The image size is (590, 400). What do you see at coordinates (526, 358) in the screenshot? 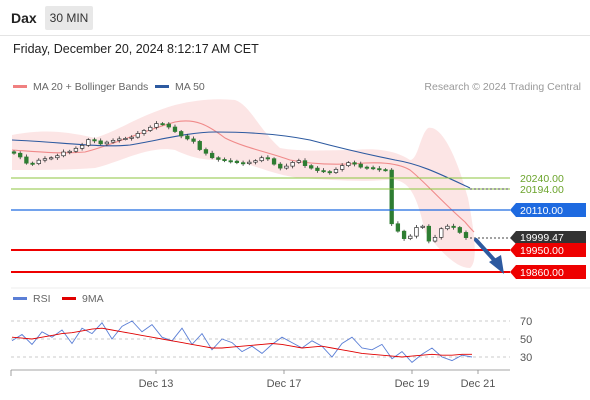
I see `rsi-tick-30: 30` at bounding box center [526, 358].